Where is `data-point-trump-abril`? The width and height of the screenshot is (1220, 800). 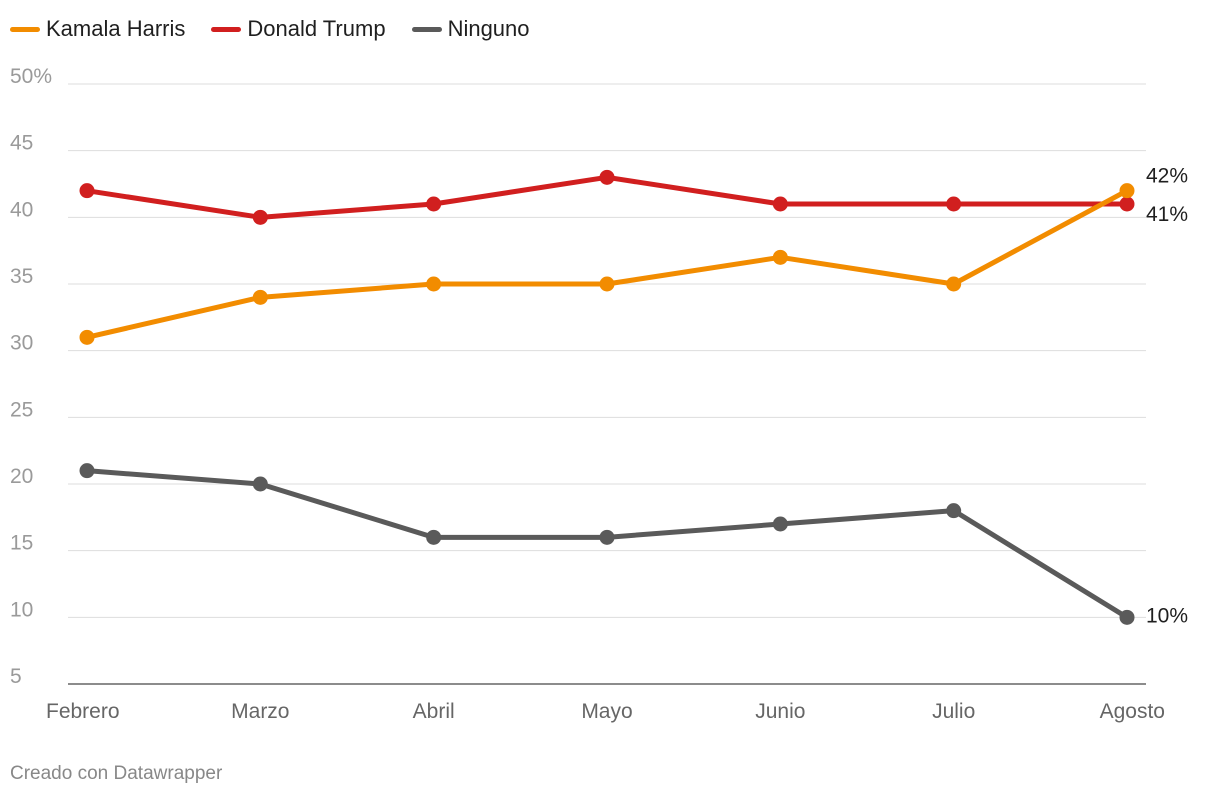
data-point-trump-abril is located at coordinates (434, 204).